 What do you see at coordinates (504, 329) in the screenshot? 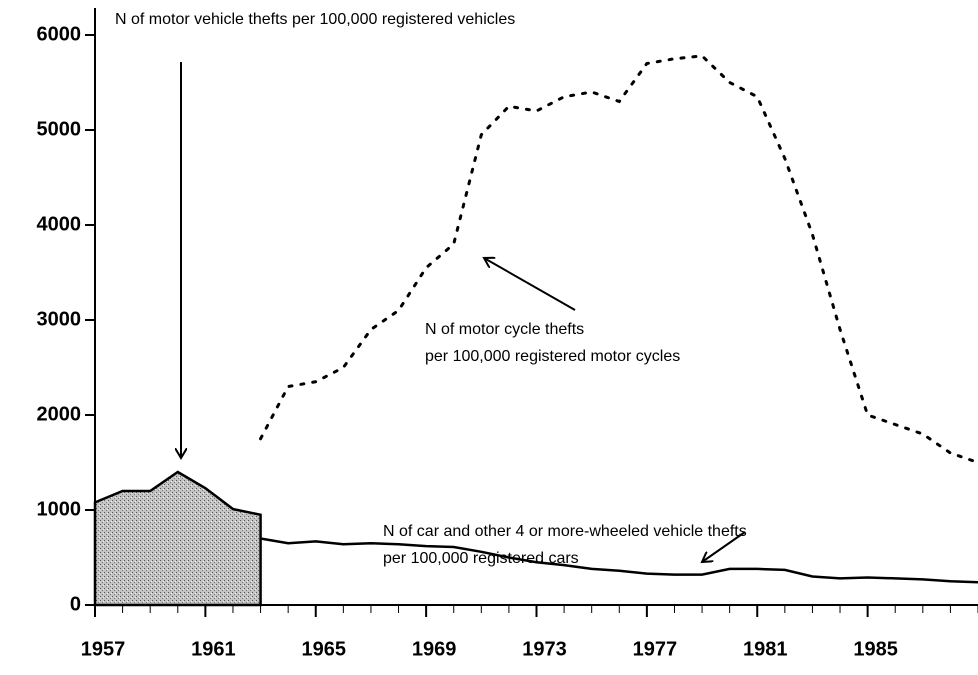
I see `annotation: N of motor cycle thefts` at bounding box center [504, 329].